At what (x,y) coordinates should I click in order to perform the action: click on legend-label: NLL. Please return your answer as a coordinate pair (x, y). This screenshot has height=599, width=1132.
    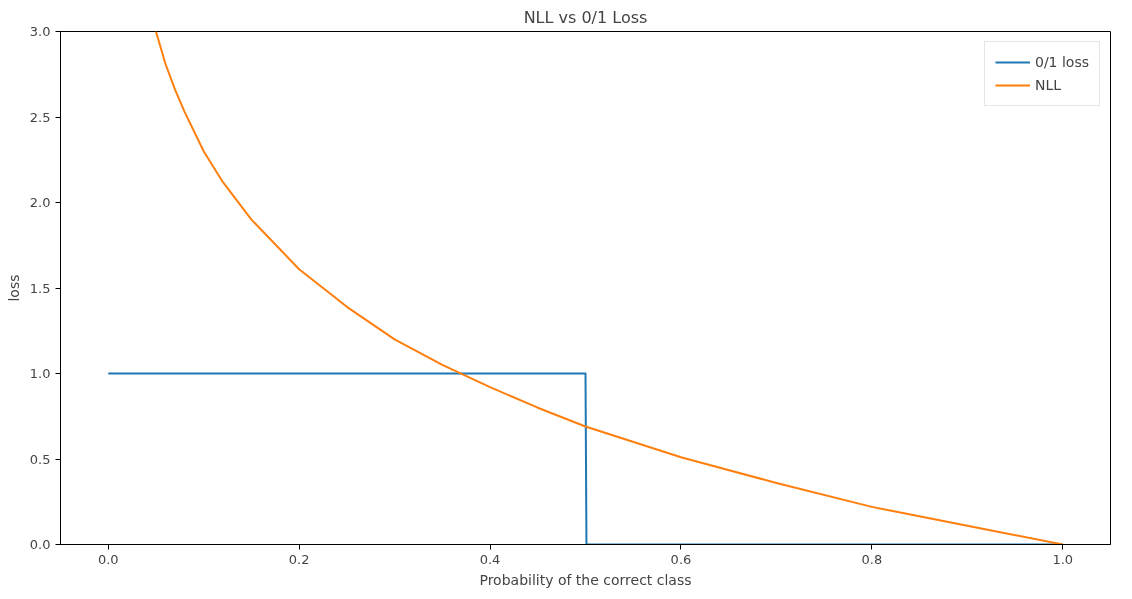
    Looking at the image, I should click on (1048, 85).